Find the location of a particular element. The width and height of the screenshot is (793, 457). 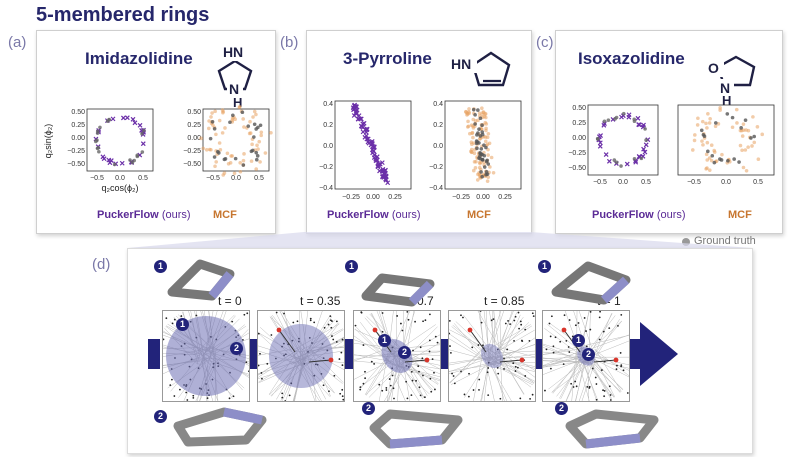

tick-c-y5: −0.50 is located at coordinates (577, 168).